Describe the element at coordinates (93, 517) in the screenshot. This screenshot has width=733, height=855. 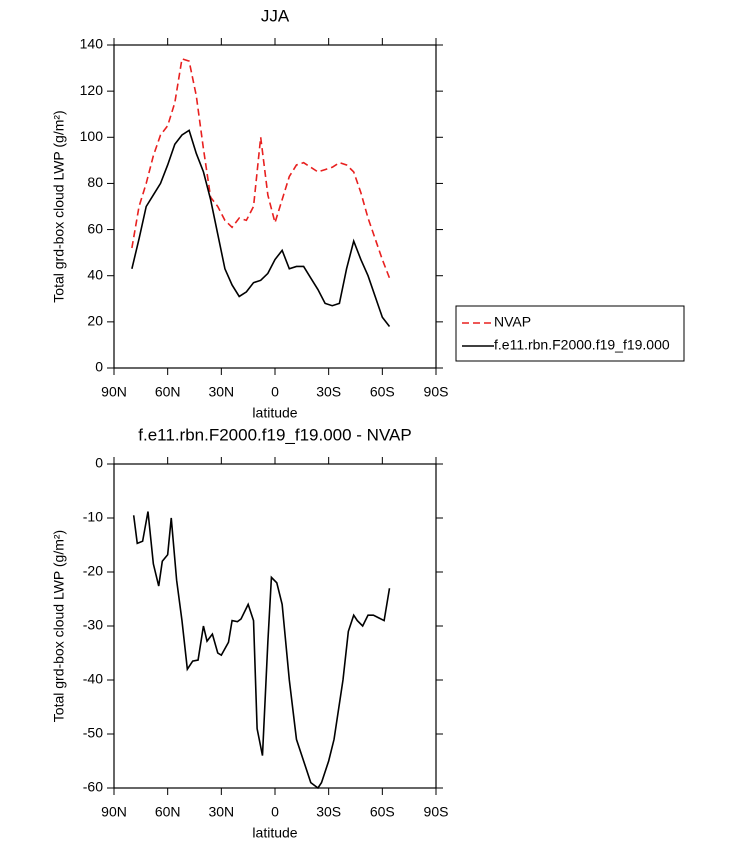
I see `y-tick-label: -10` at that location.